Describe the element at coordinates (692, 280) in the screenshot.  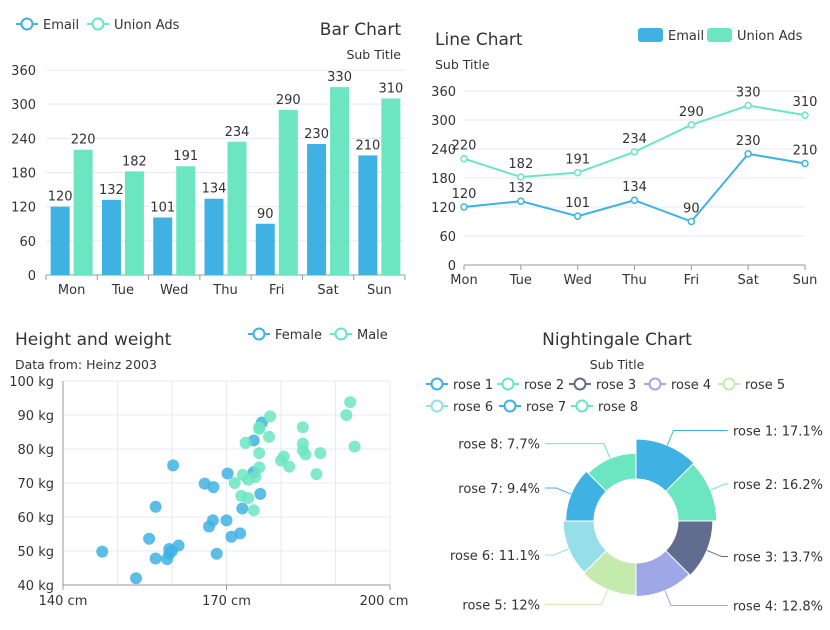
I see `line-x-tick: Fri` at that location.